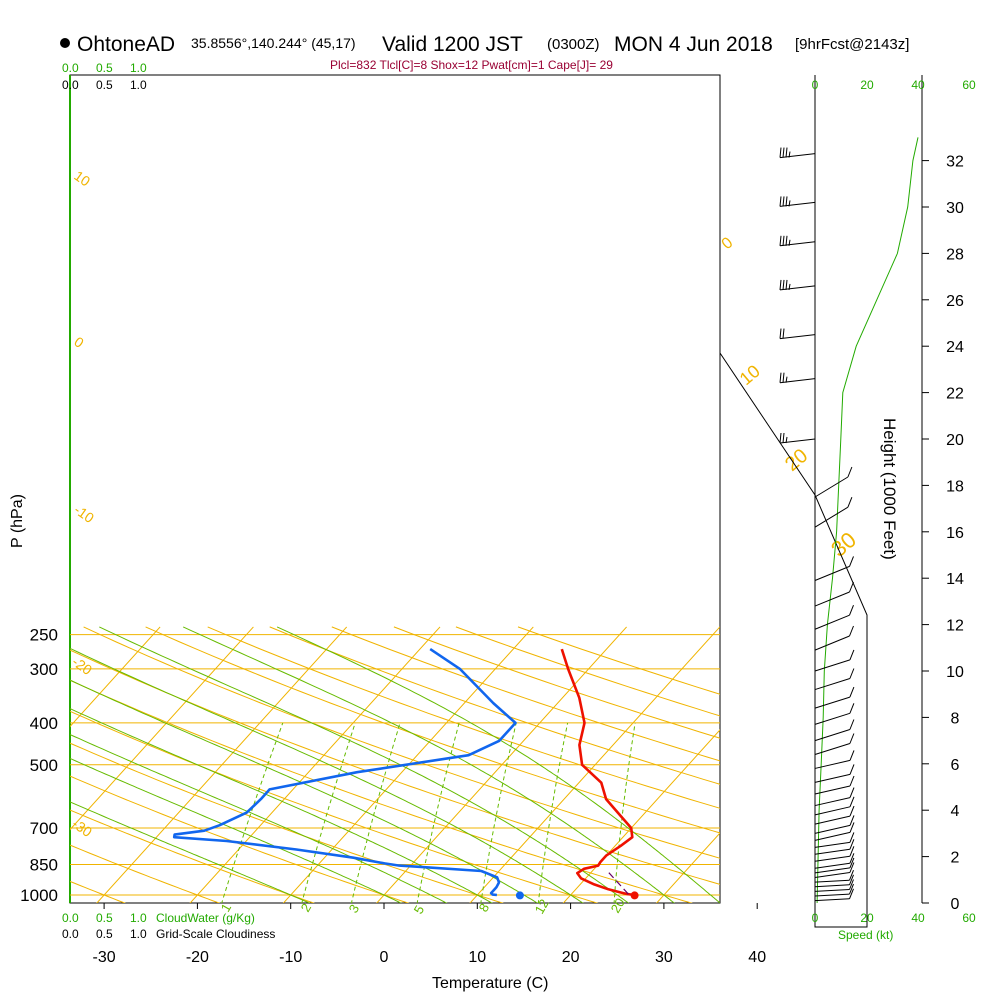 This screenshot has width=1000, height=1000. What do you see at coordinates (955, 162) in the screenshot?
I see `height-tick-label: 32` at bounding box center [955, 162].